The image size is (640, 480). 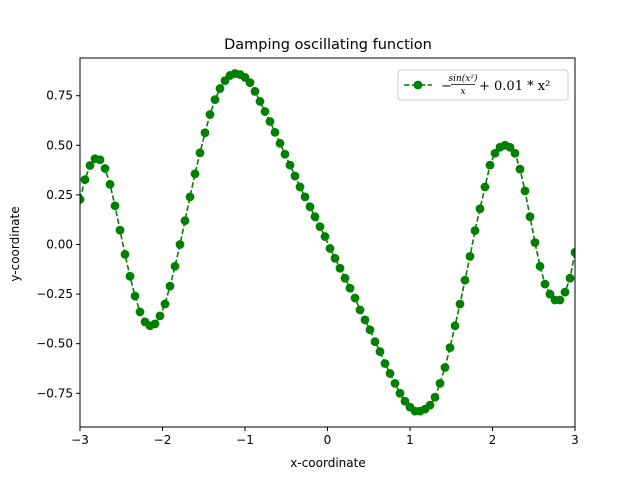 I want to click on x-axis: −3 −2 −1 0 1 2 3, so click(x=325, y=437).